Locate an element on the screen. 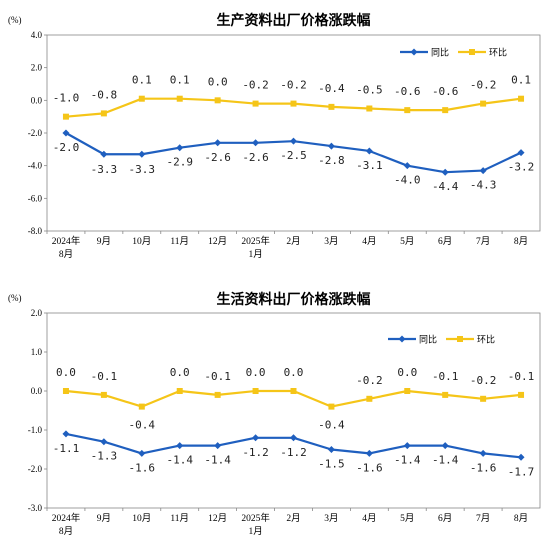 The image size is (545, 545). y-tick-label: -8.0 is located at coordinates (35, 231).